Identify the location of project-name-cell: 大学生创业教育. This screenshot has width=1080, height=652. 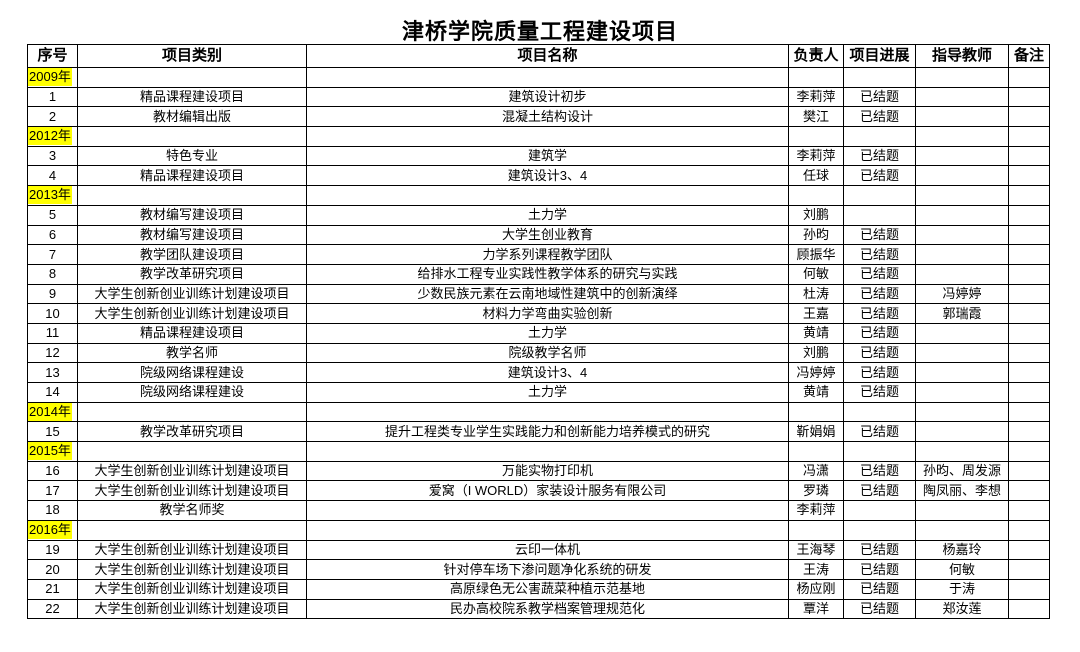
(547, 235).